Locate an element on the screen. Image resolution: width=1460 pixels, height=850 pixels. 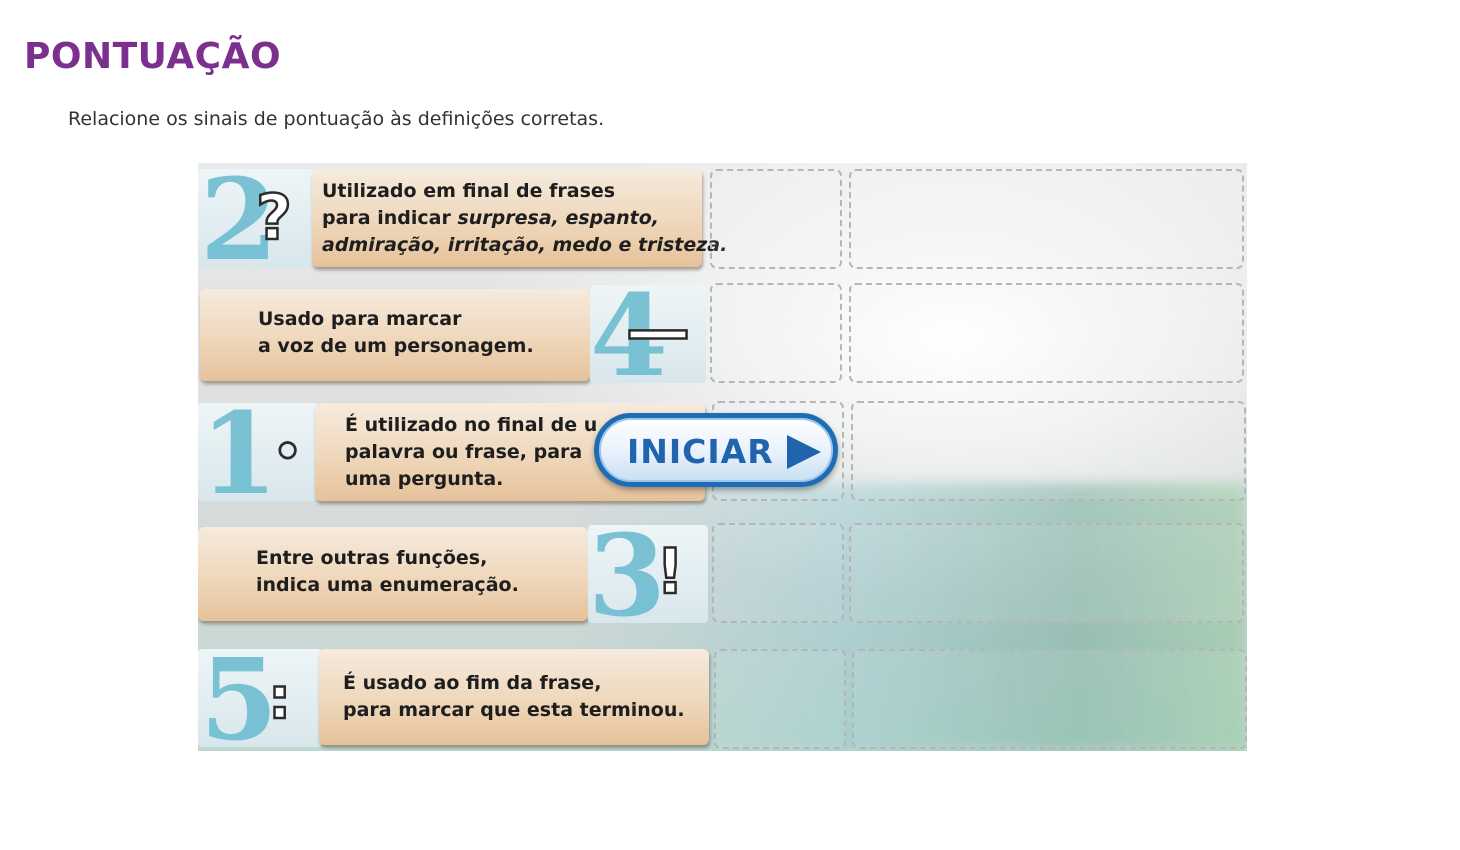
symbol-tile-2: 2 ? is located at coordinates (256, 218).